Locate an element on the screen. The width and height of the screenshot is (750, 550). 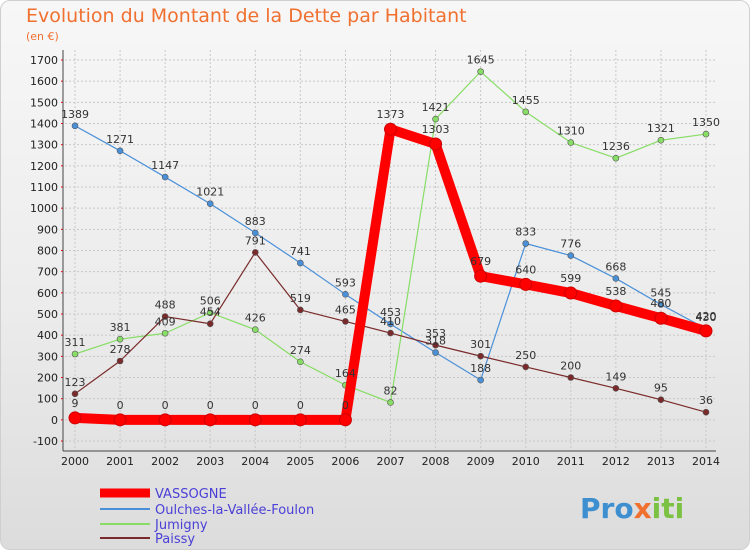
x-tick-label: 2000 is located at coordinates (75, 461).